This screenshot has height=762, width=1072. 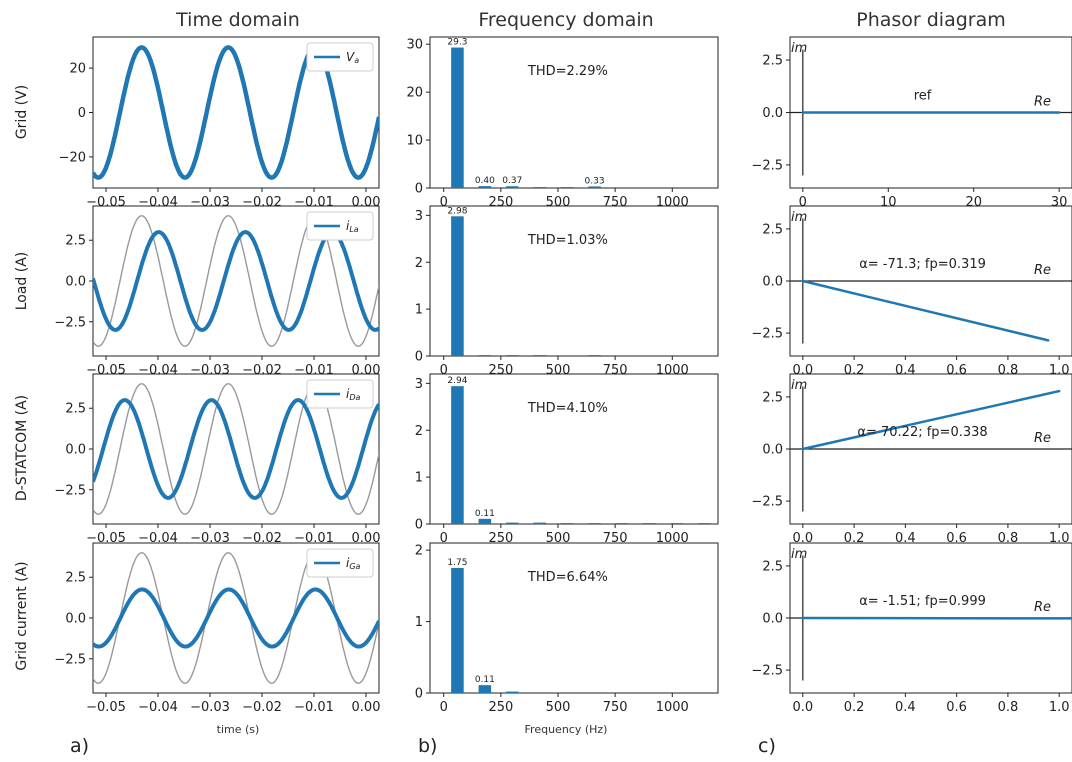 I want to click on row-label-gridcurrent: Grid current (A), so click(x=22, y=615).